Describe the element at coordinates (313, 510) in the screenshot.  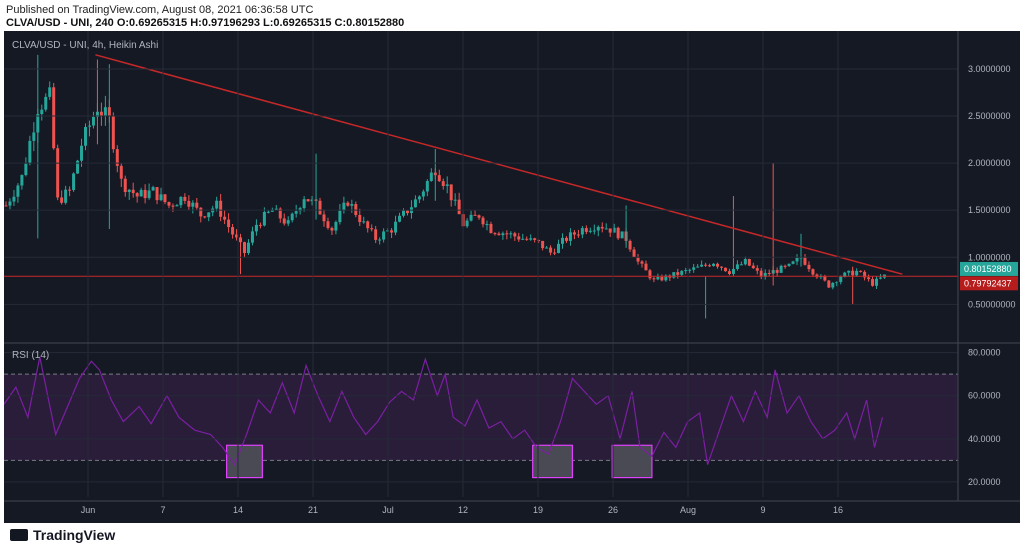
I see `x-tick-label: 21` at that location.